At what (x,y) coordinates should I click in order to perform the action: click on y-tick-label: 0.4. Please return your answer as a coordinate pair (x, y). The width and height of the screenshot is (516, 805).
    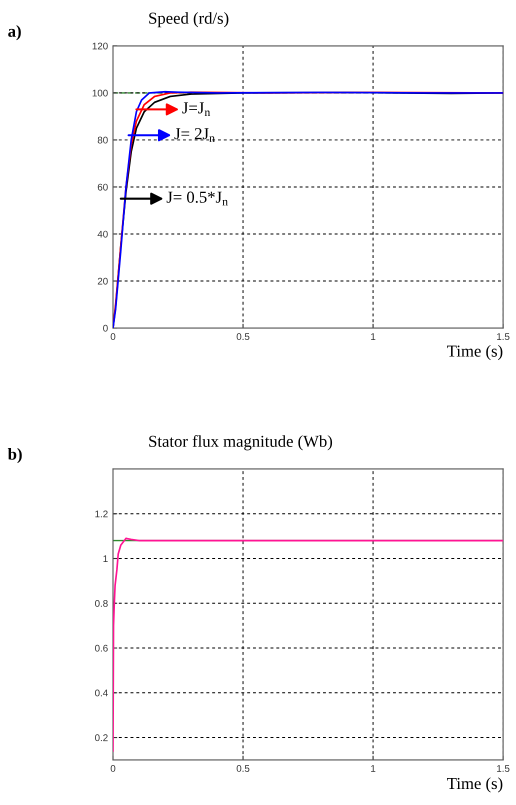
    Looking at the image, I should click on (101, 693).